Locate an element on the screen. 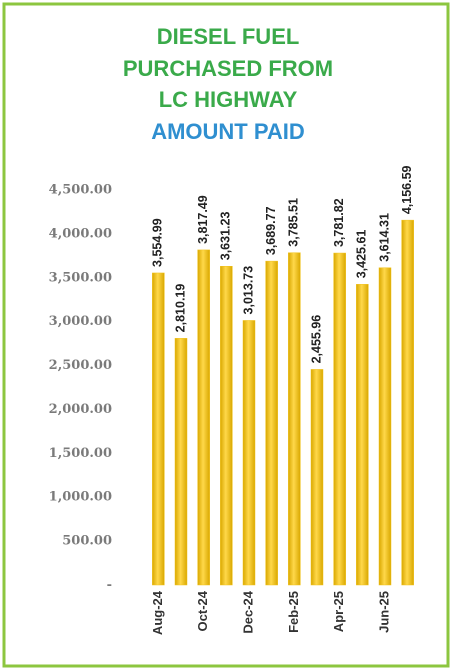 The width and height of the screenshot is (453, 671). value-label: 3,554.99 is located at coordinates (158, 242).